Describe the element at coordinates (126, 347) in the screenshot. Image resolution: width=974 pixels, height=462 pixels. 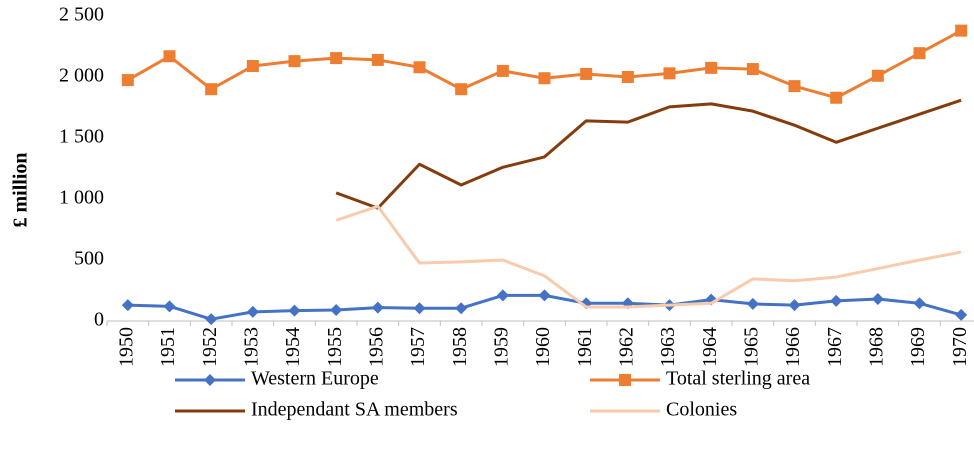
I see `x-tick-label: 1950` at that location.